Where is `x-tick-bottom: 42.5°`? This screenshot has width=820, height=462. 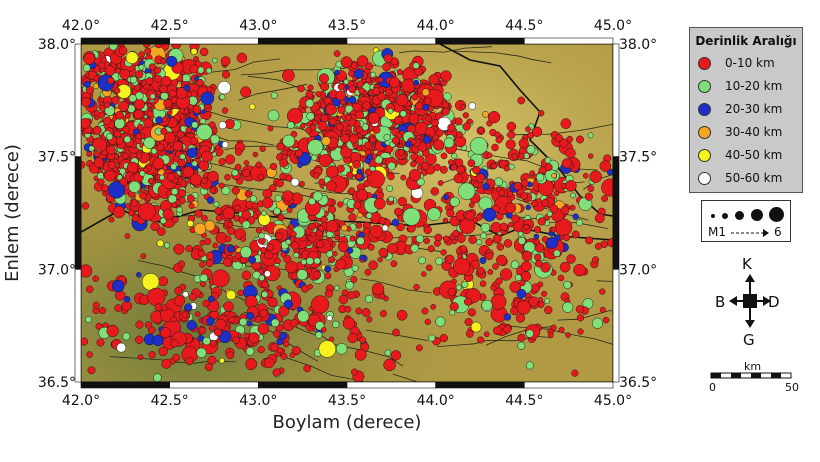
x-tick-bottom: 42.5° is located at coordinates (170, 401).